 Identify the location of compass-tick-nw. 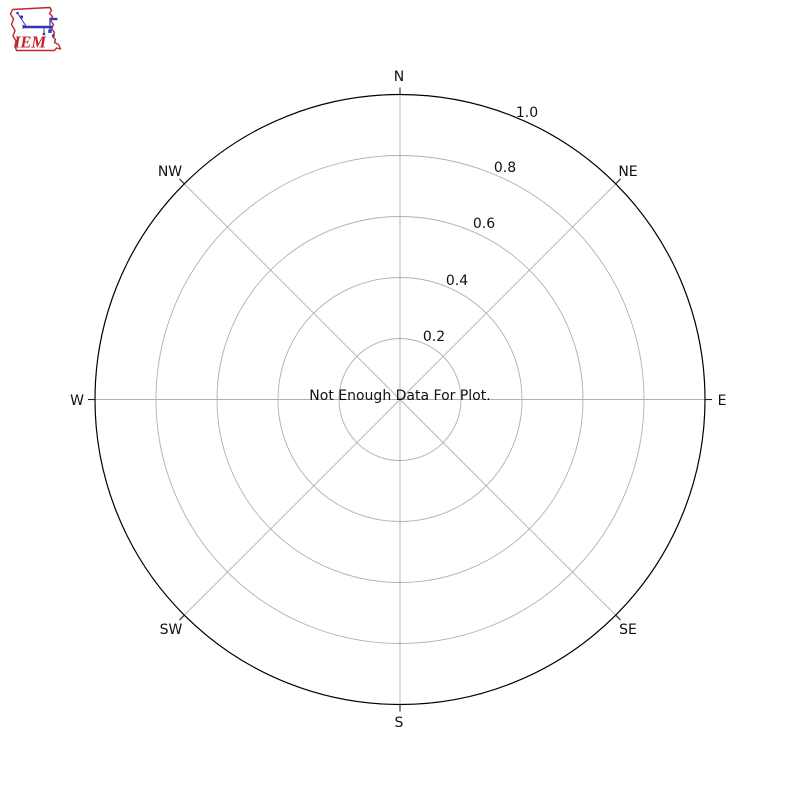
(182, 181).